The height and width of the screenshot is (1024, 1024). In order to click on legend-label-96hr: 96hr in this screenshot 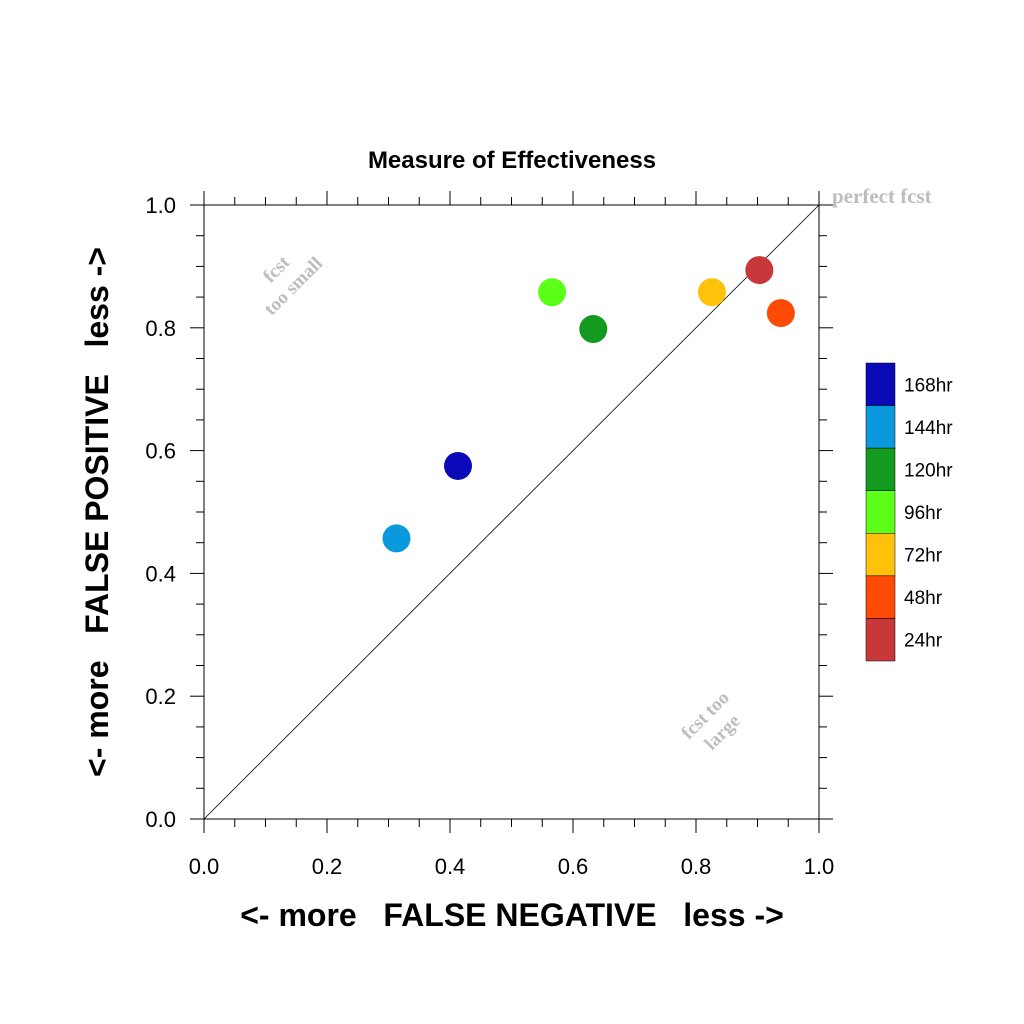, I will do `click(923, 513)`.